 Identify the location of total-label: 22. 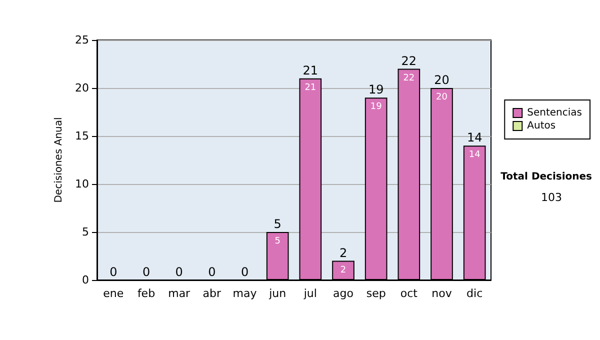
(409, 61).